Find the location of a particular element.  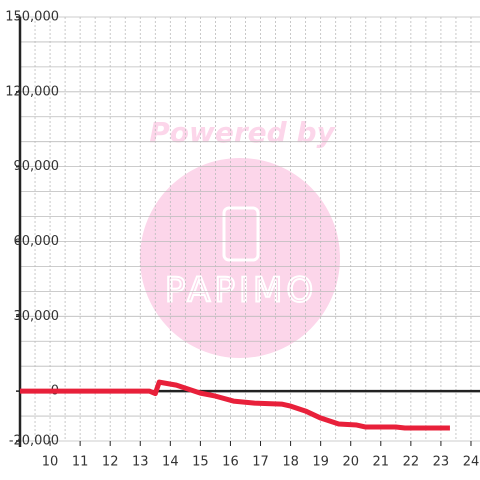

x-tick-label: 21 is located at coordinates (381, 462).